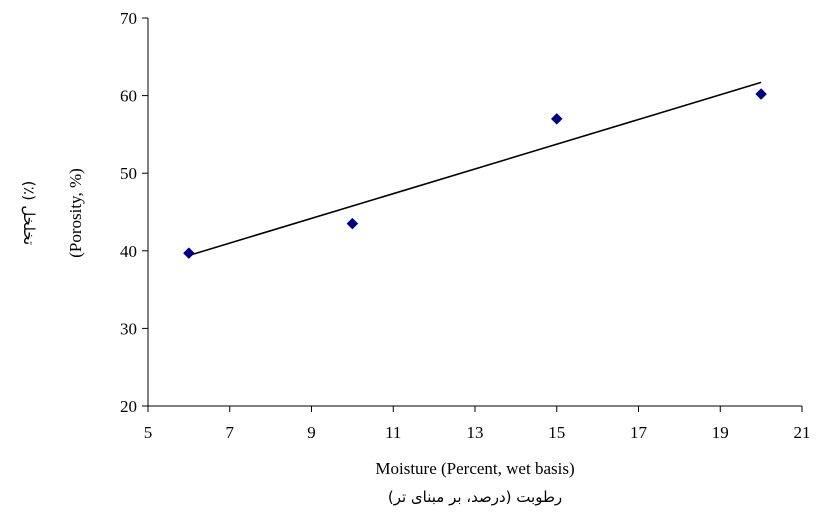 This screenshot has width=819, height=516. I want to click on x-tick-label: 21, so click(802, 432).